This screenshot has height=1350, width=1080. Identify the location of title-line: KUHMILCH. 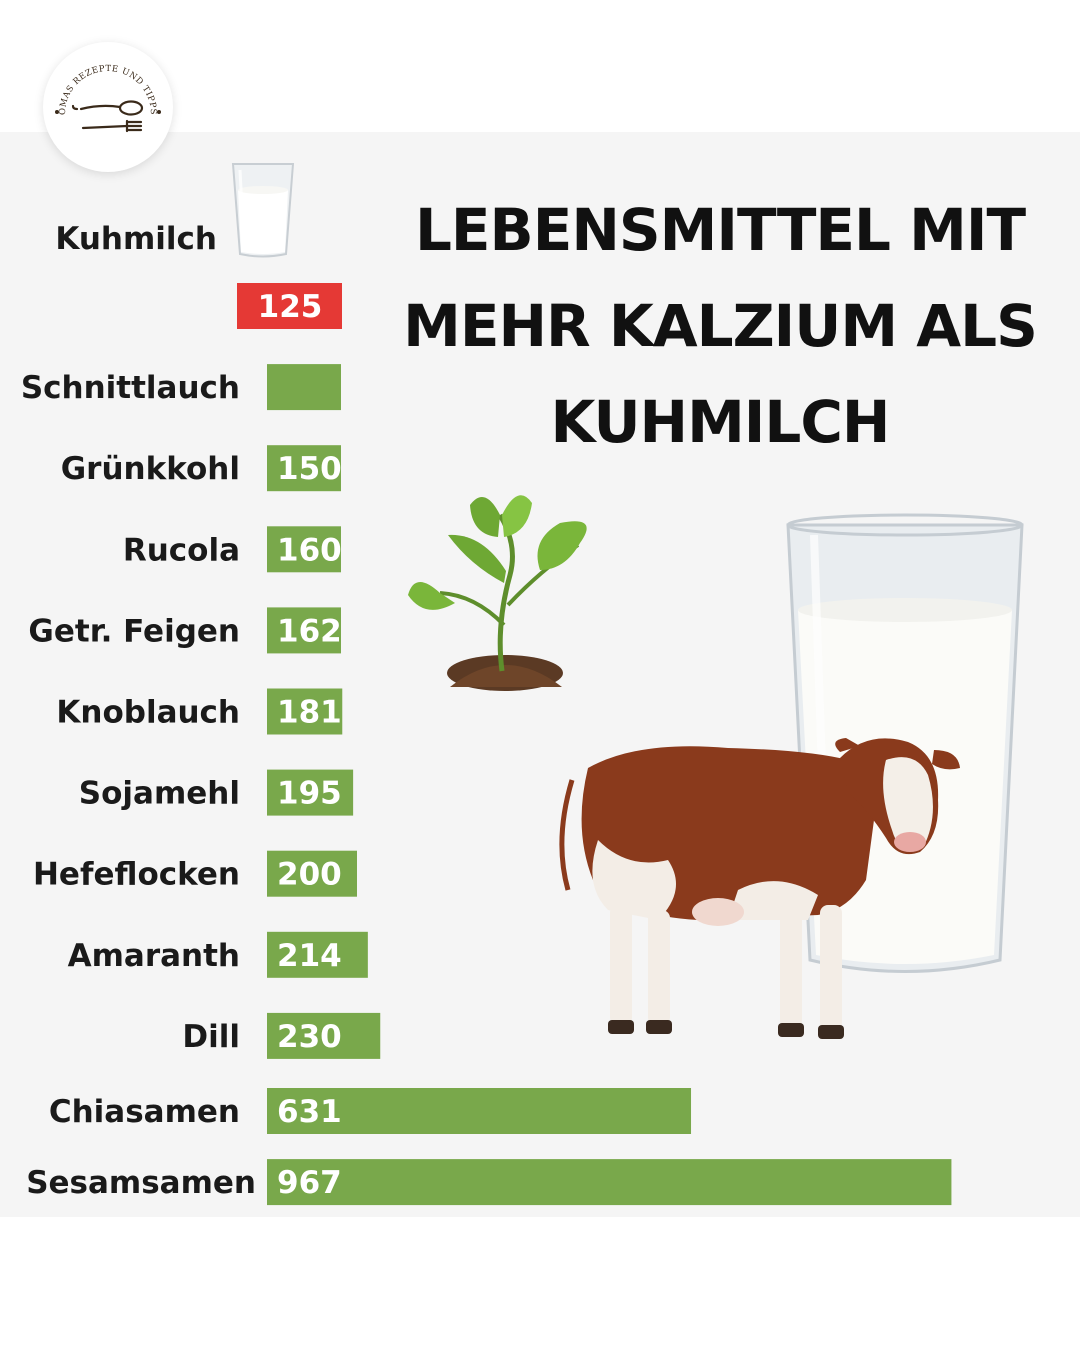
(720, 422).